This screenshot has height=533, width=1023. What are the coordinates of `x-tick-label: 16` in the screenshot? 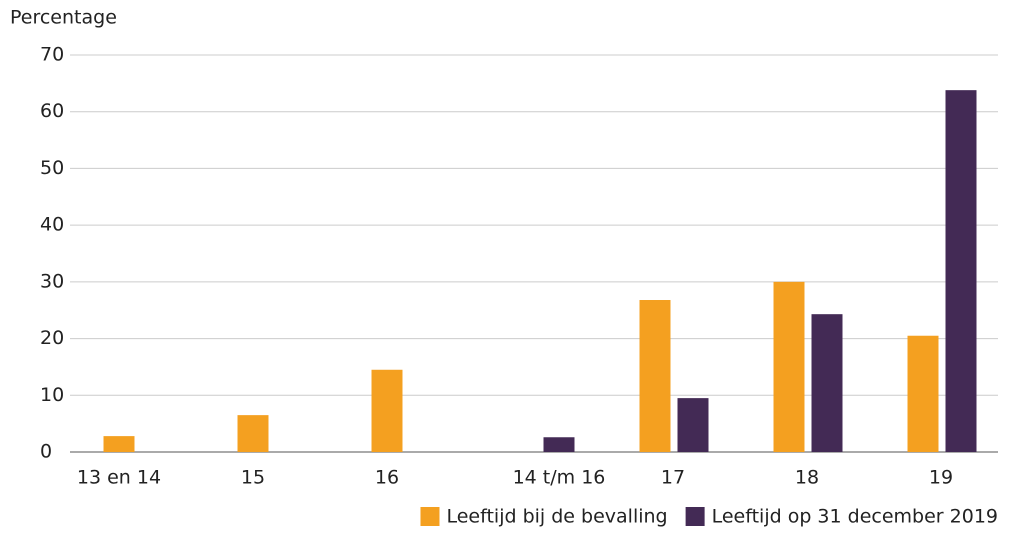 It's located at (387, 478).